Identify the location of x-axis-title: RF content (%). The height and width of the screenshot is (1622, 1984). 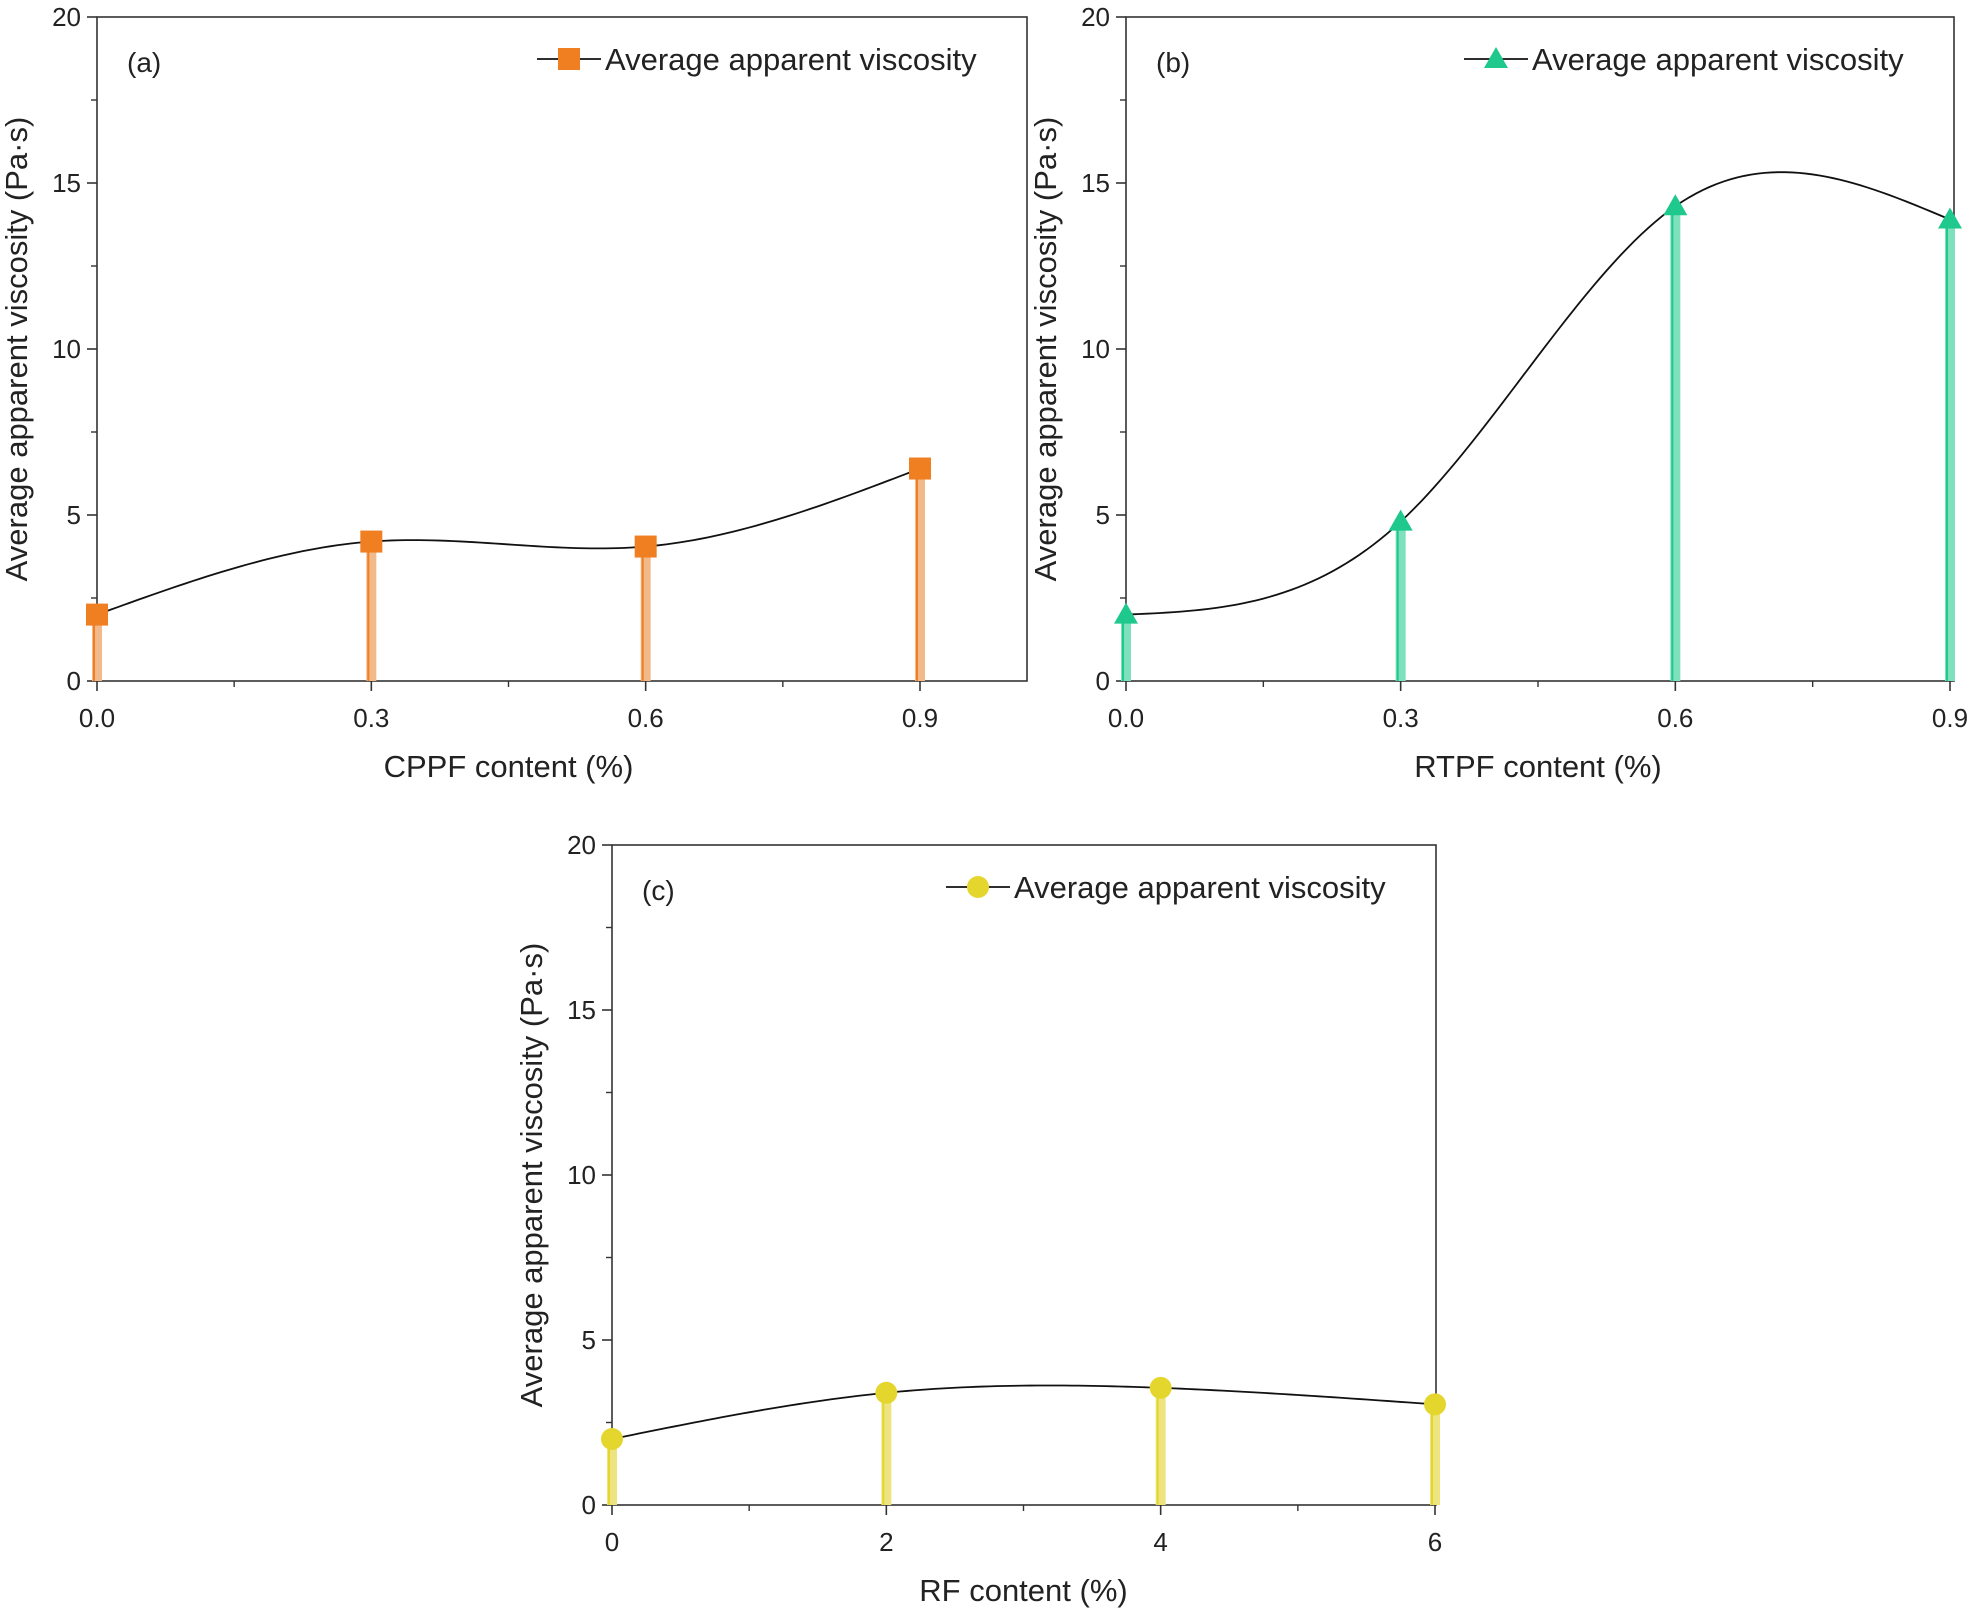
(1023, 1590).